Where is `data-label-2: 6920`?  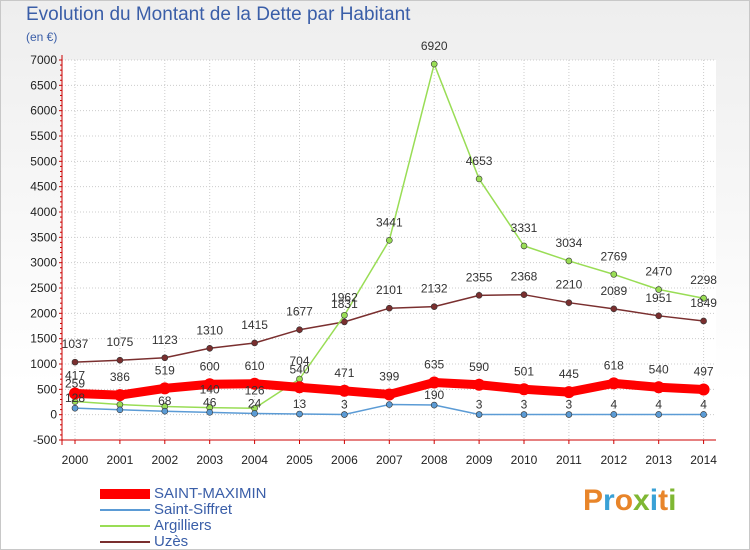 data-label-2: 6920 is located at coordinates (434, 46).